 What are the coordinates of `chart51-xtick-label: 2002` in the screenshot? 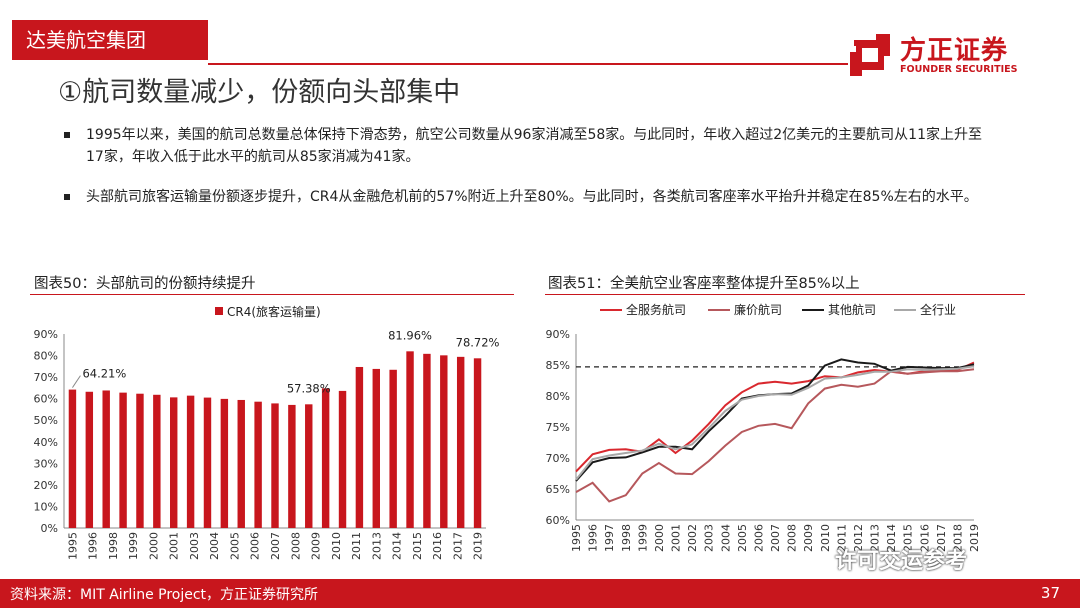 It's located at (692, 538).